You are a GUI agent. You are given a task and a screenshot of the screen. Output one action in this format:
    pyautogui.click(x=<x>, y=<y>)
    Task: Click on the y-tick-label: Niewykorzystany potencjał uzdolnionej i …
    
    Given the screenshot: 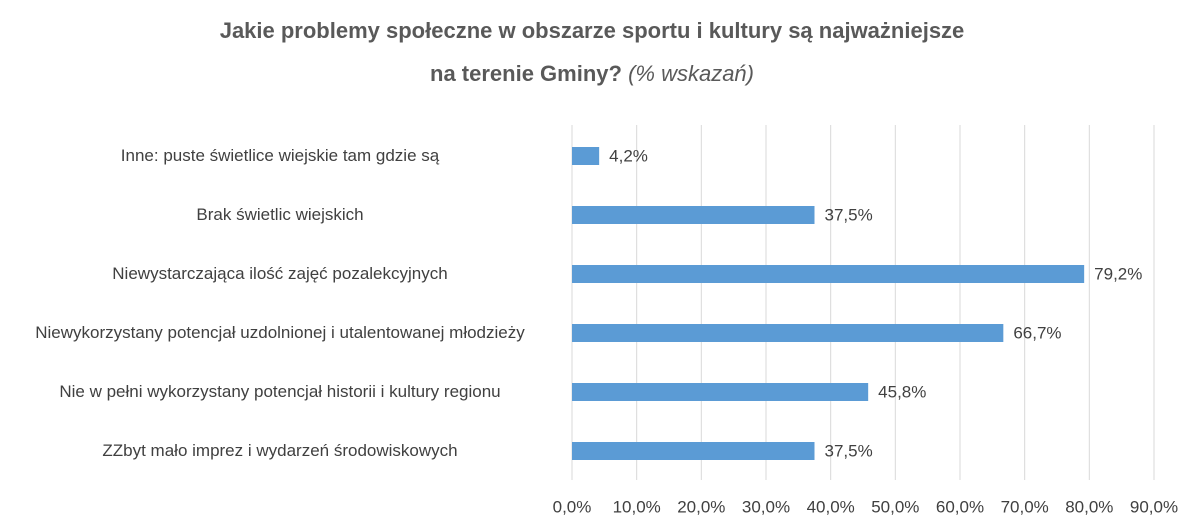 What is the action you would take?
    pyautogui.click(x=280, y=332)
    